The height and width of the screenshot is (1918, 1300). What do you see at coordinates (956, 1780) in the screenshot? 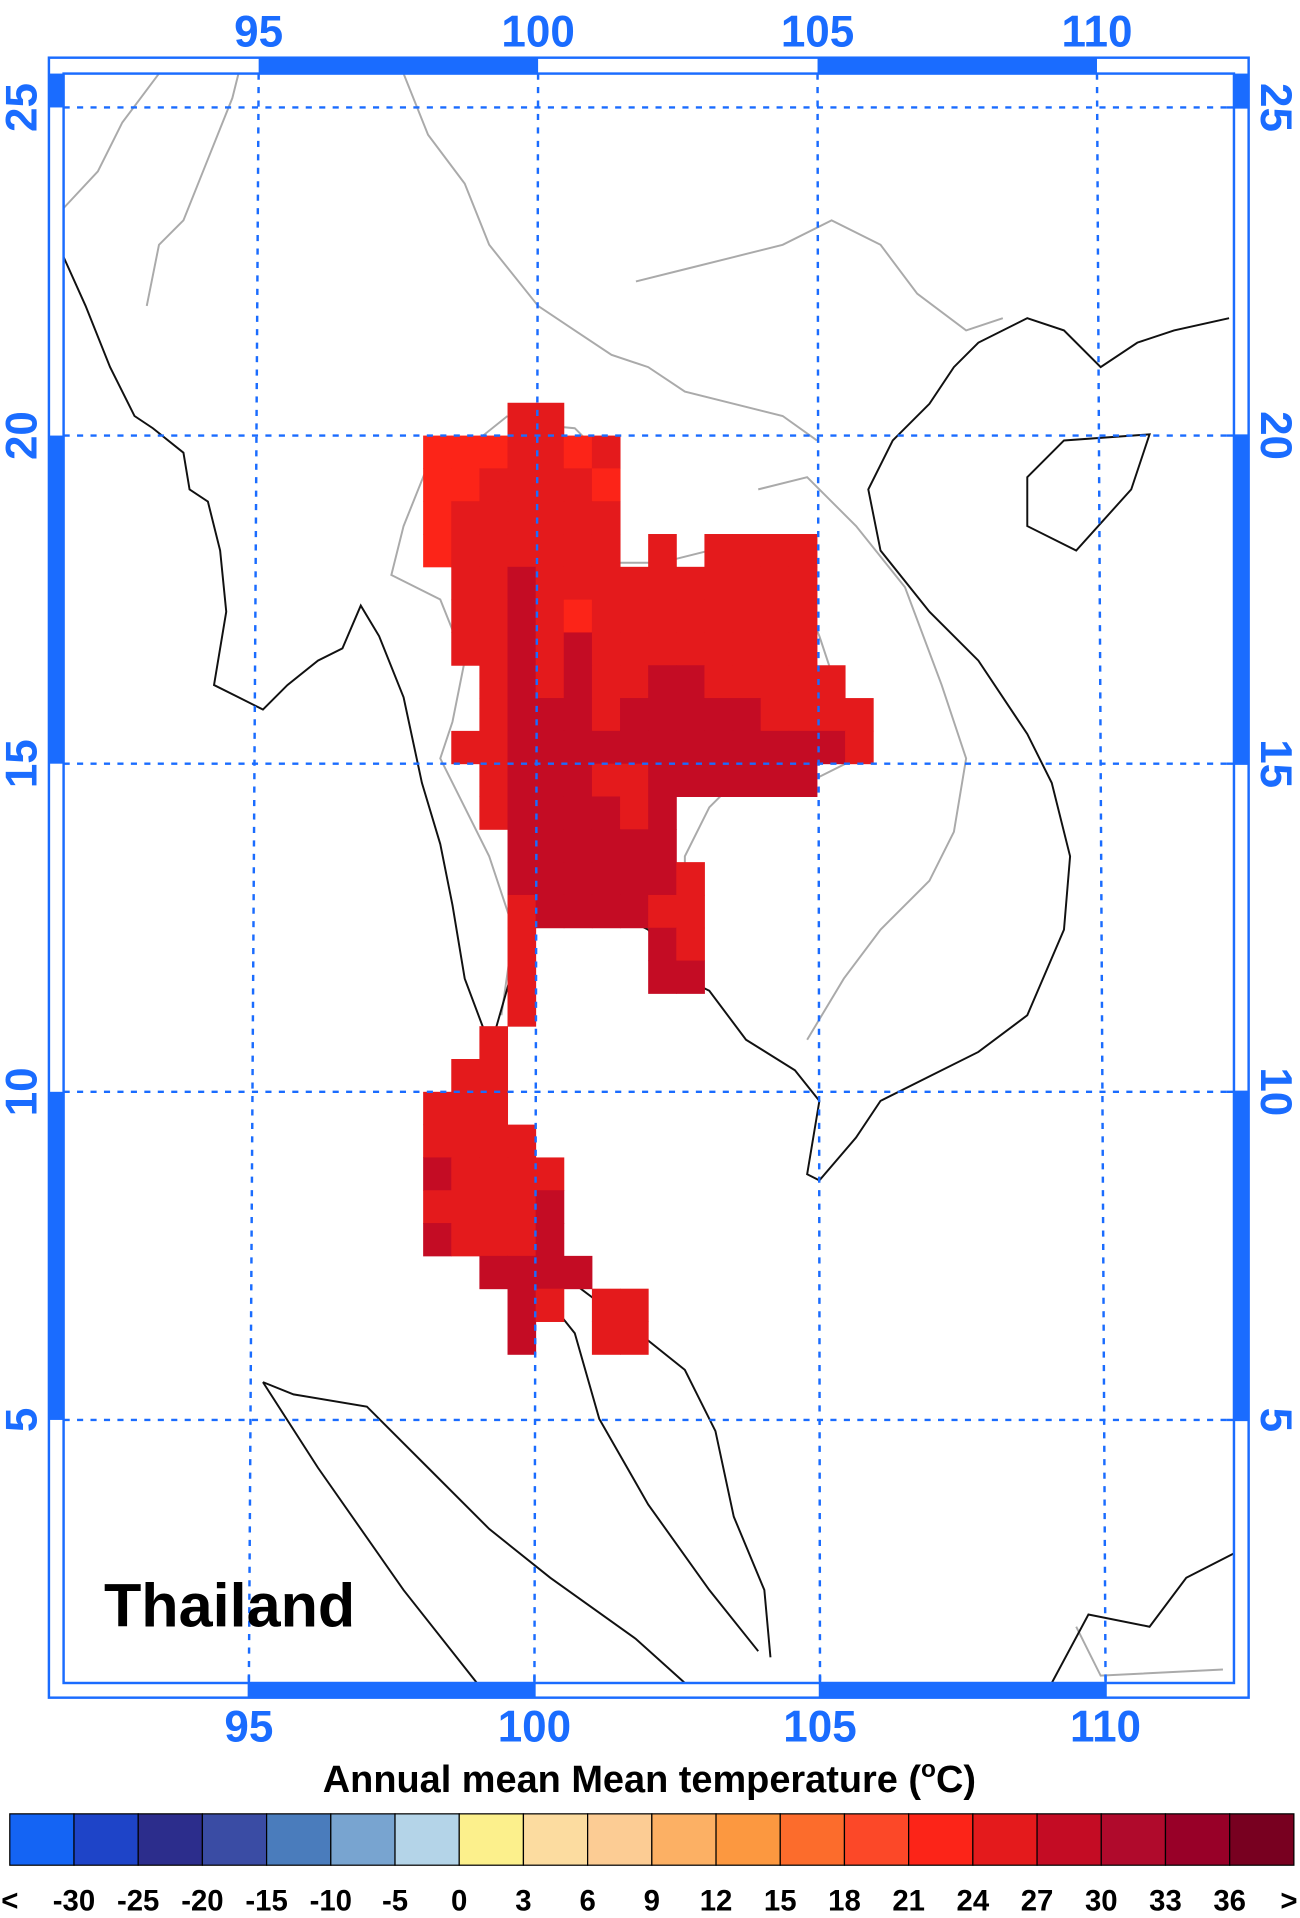
I see `colorbar-title-text: C)` at bounding box center [956, 1780].